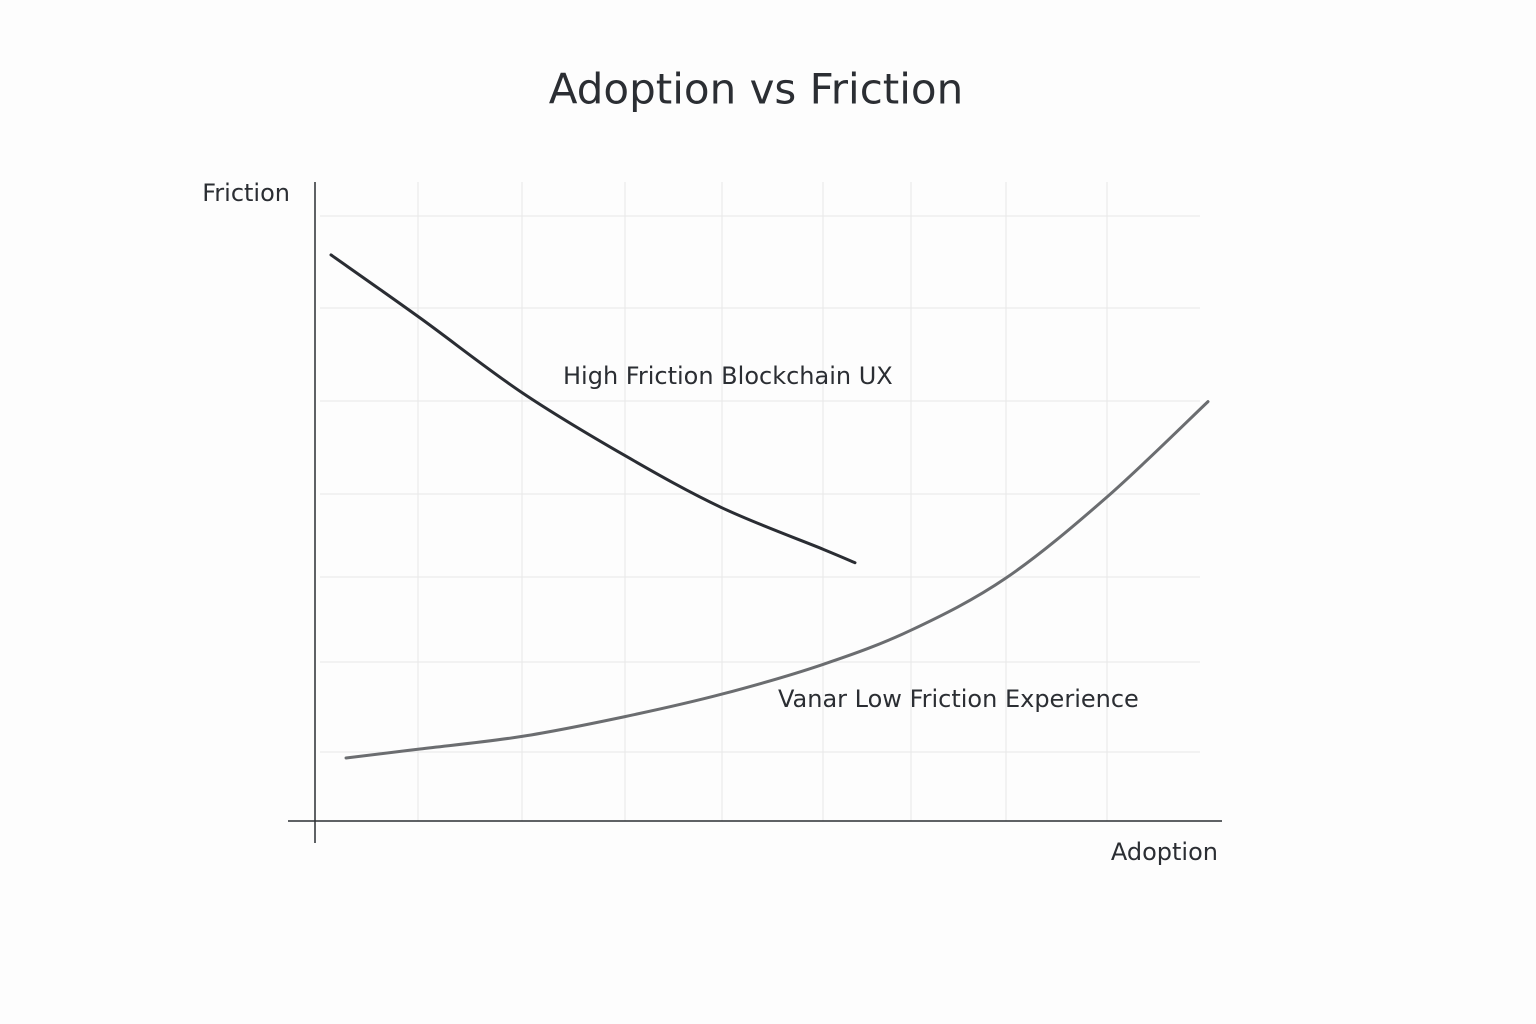 The image size is (1536, 1024). What do you see at coordinates (246, 193) in the screenshot?
I see `y-axis-label: Friction` at bounding box center [246, 193].